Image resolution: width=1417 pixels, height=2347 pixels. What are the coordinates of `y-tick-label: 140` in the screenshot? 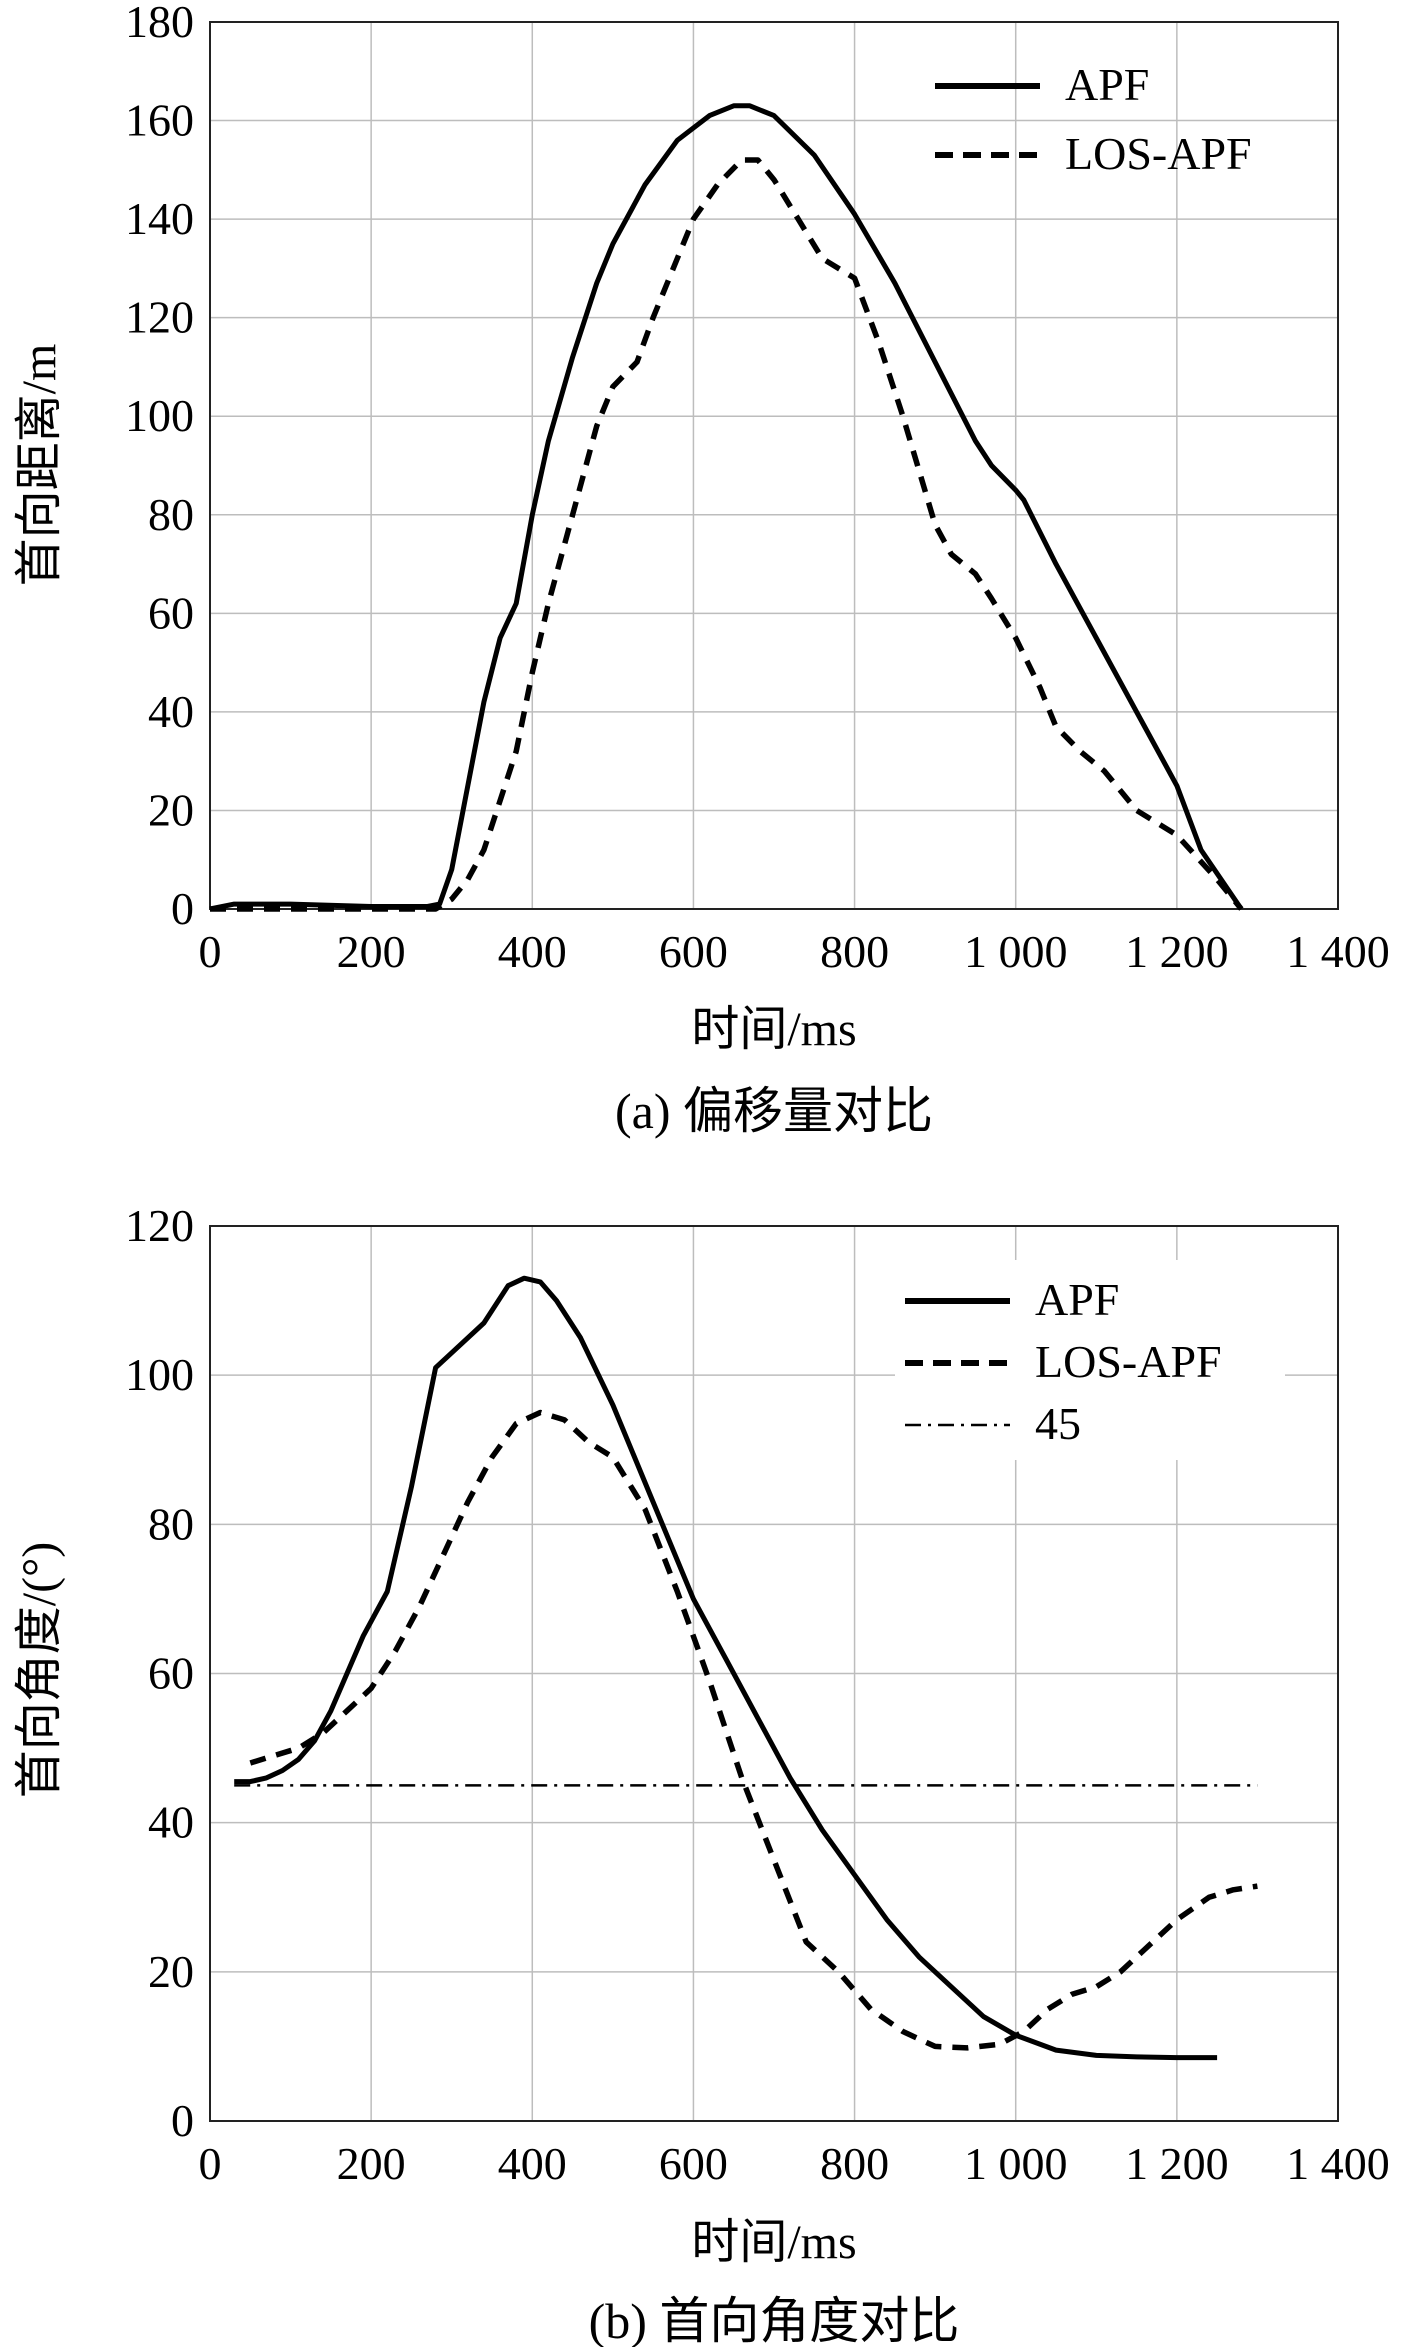 It's located at (159, 218).